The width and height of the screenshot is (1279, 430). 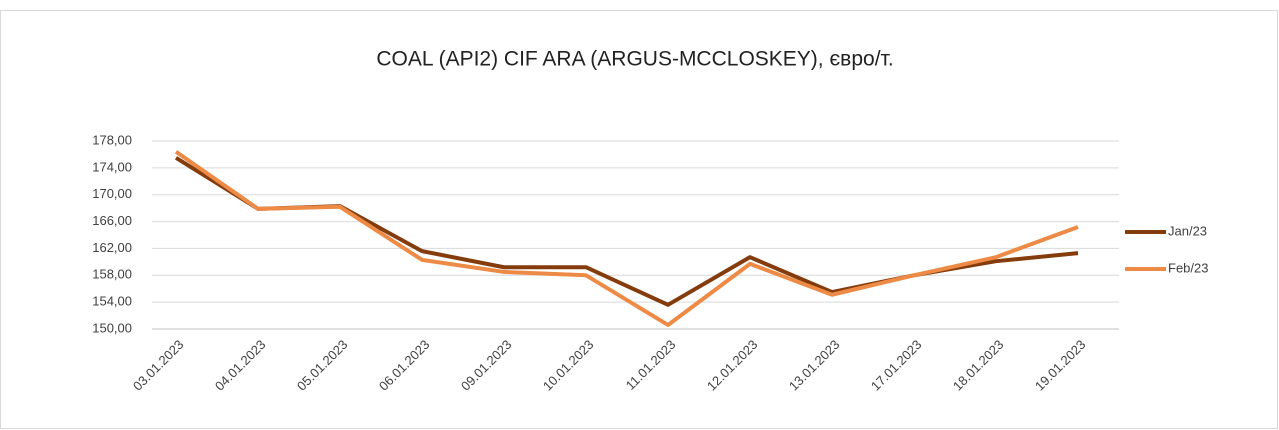 I want to click on legend-label: Jan/23, so click(x=1187, y=230).